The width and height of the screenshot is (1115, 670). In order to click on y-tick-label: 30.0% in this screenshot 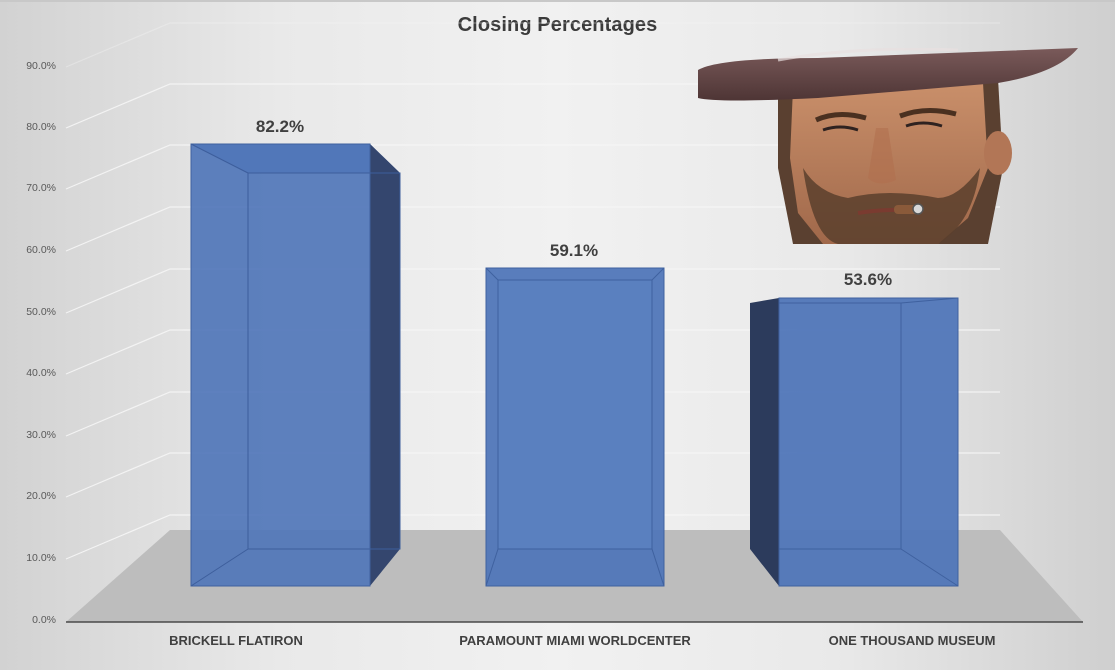, I will do `click(41, 435)`.